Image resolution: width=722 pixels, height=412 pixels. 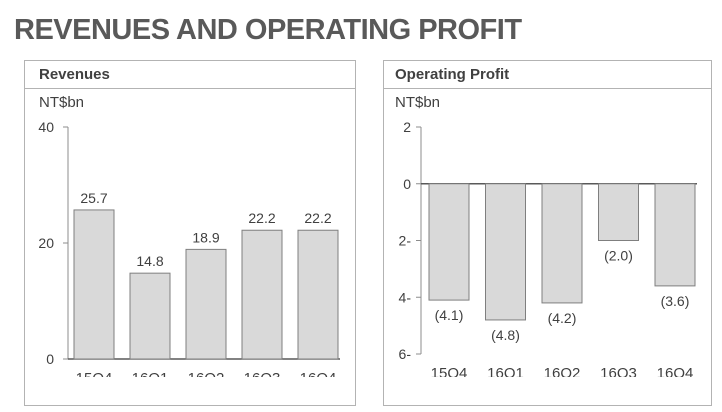 What do you see at coordinates (407, 127) in the screenshot?
I see `operating-profit-y-tick-label: 2` at bounding box center [407, 127].